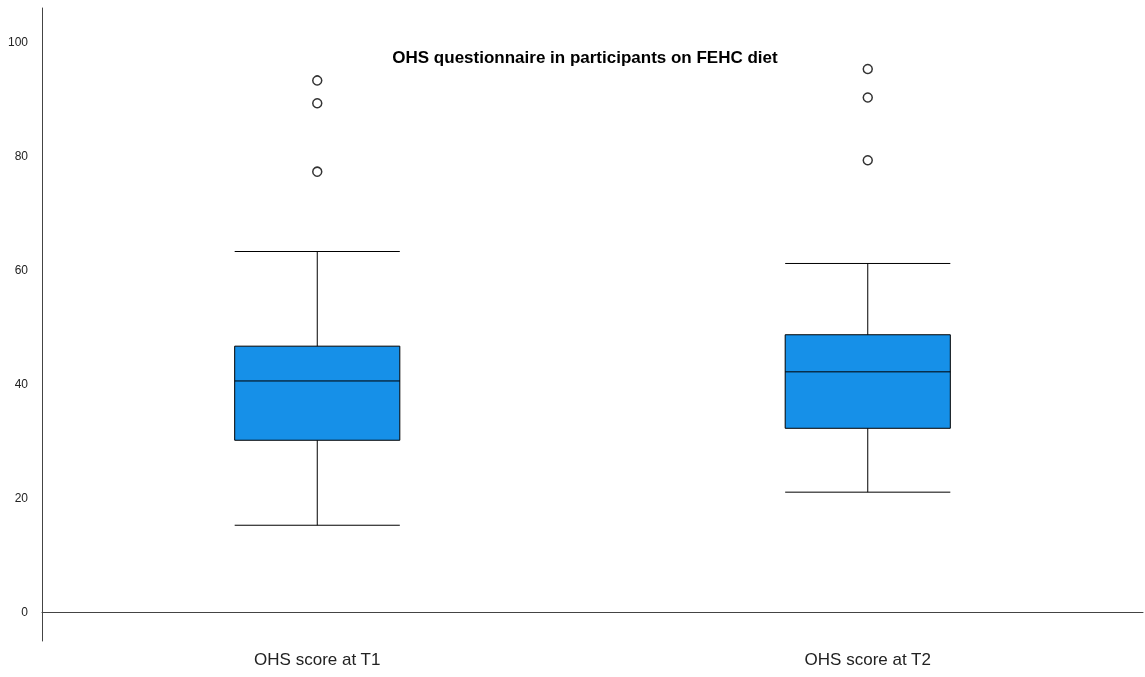 This screenshot has height=677, width=1145. What do you see at coordinates (317, 659) in the screenshot?
I see `x-tick-label: OHS score at T1` at bounding box center [317, 659].